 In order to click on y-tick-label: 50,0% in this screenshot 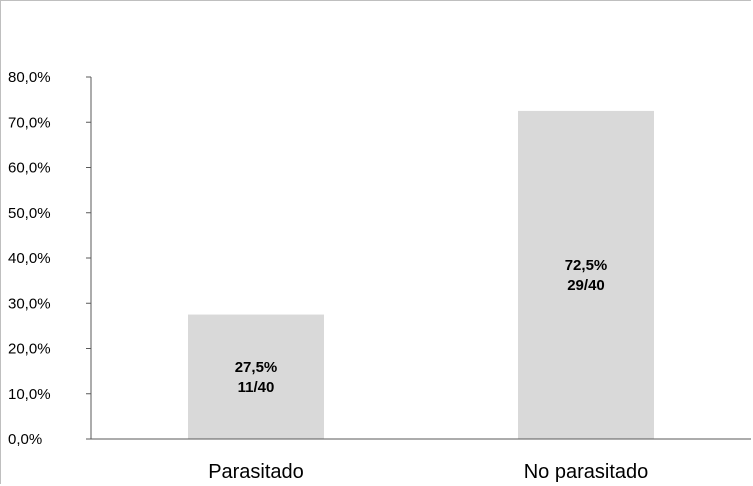, I will do `click(29, 213)`.